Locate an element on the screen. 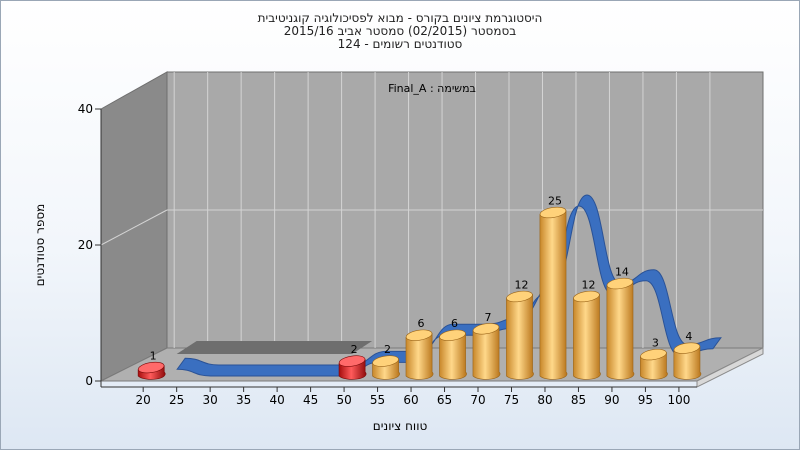 The image size is (800, 450). chart-title-line-2: בסמסטר (02/2015) סמסטר אביב 2015/16 is located at coordinates (400, 31).